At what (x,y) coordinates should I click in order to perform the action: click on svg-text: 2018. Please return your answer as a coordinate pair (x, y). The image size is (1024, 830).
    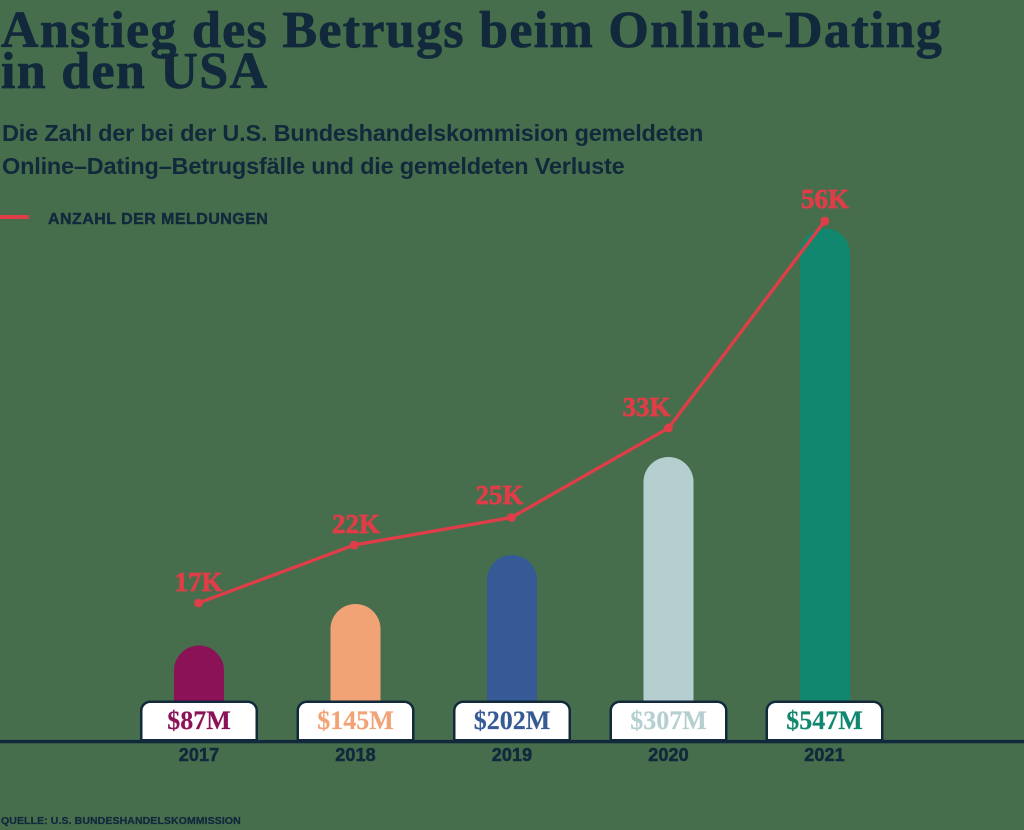
    Looking at the image, I should click on (355, 755).